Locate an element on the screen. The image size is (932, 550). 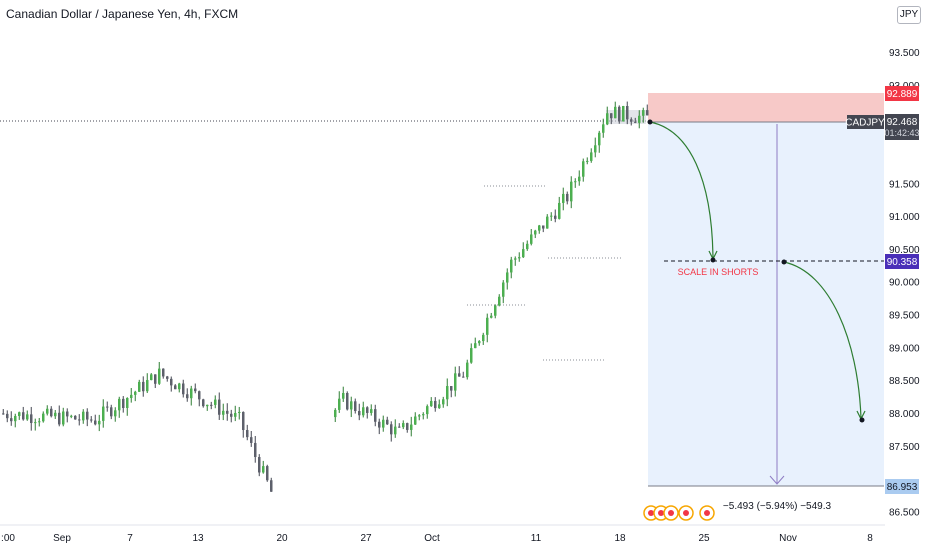
symbol-label: CADJPY is located at coordinates (865, 122).